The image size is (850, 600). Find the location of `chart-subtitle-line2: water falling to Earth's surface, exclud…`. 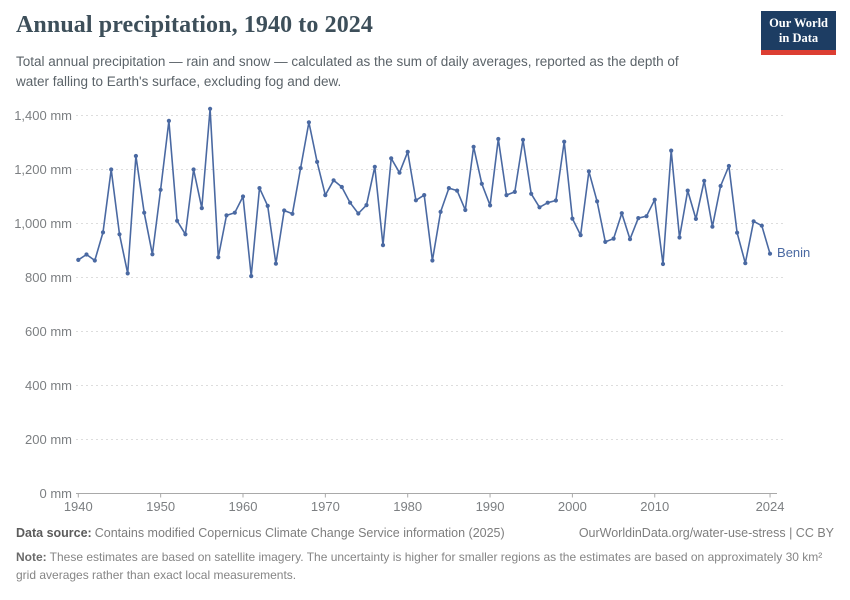

chart-subtitle-line2: water falling to Earth's surface, exclud… is located at coordinates (179, 82).